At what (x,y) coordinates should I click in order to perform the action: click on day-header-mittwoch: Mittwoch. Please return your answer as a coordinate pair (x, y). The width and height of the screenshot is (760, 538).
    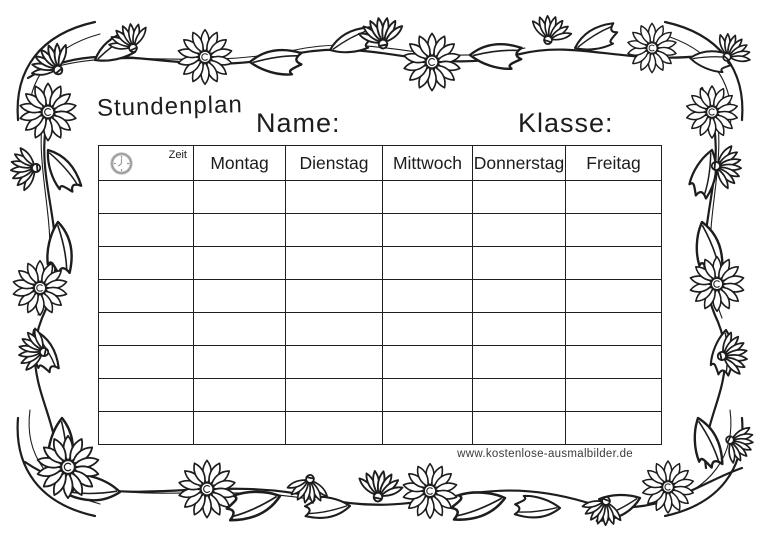
    Looking at the image, I should click on (427, 163).